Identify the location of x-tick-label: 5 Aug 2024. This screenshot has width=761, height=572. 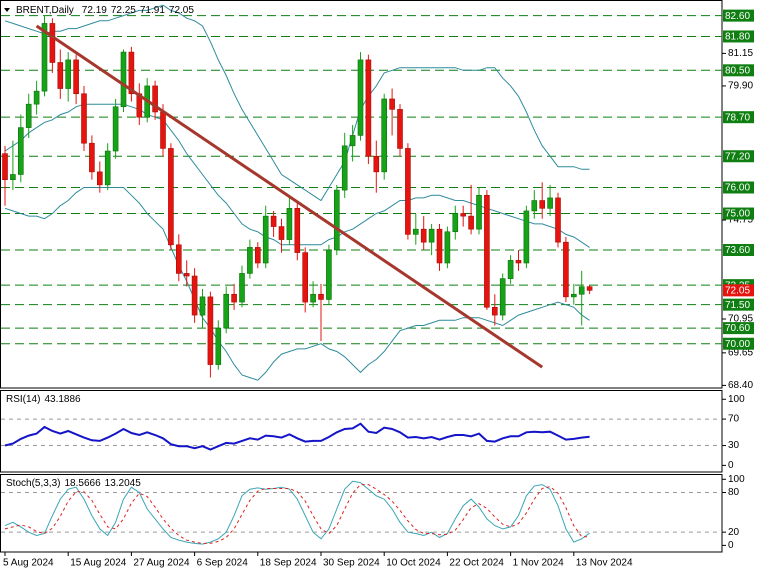
(28, 563).